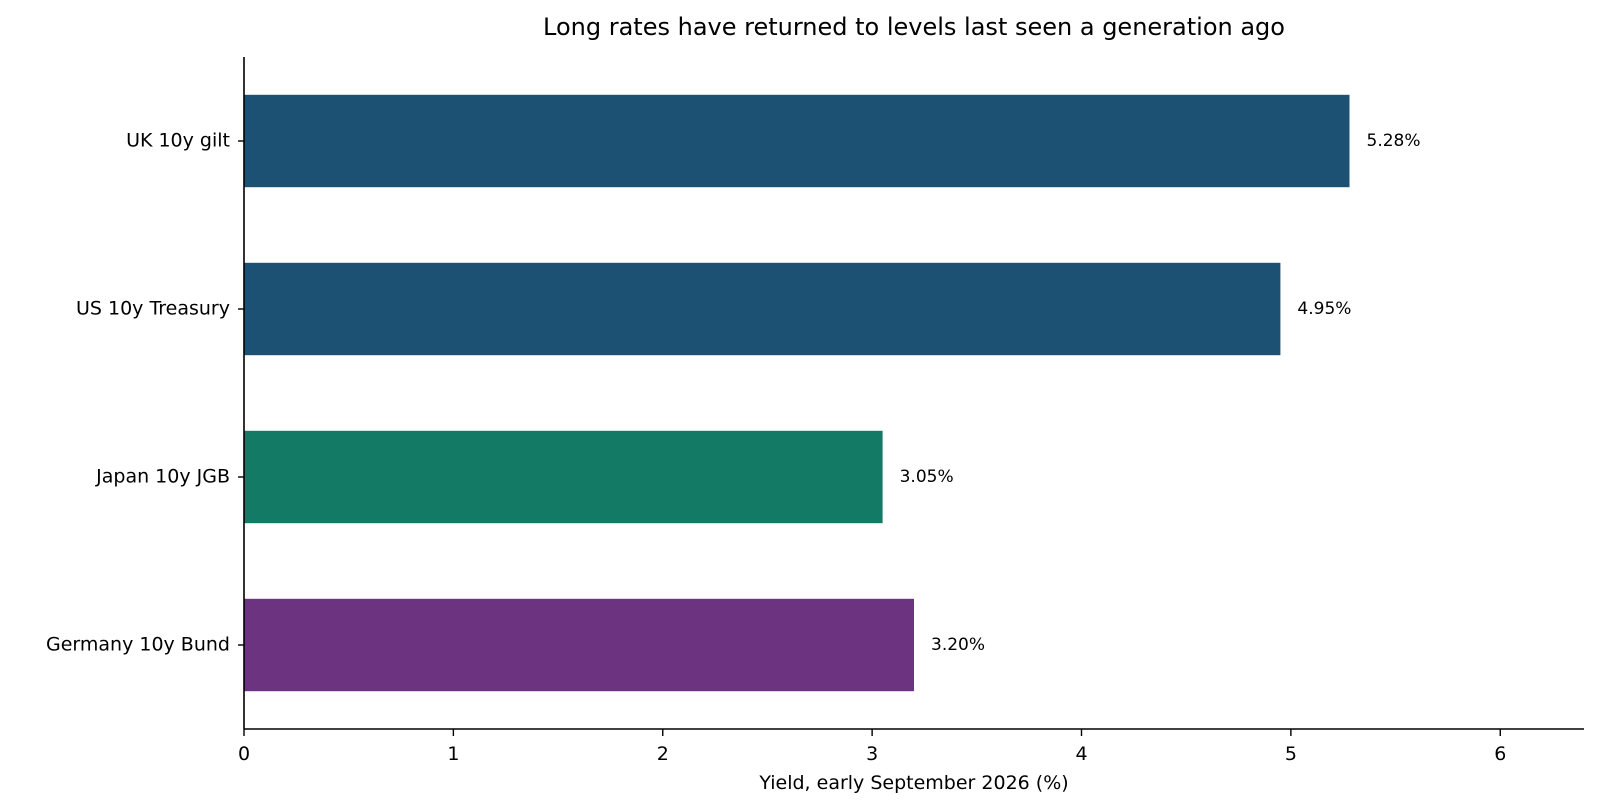  I want to click on category-label: Japan 10y JGB, so click(162, 477).